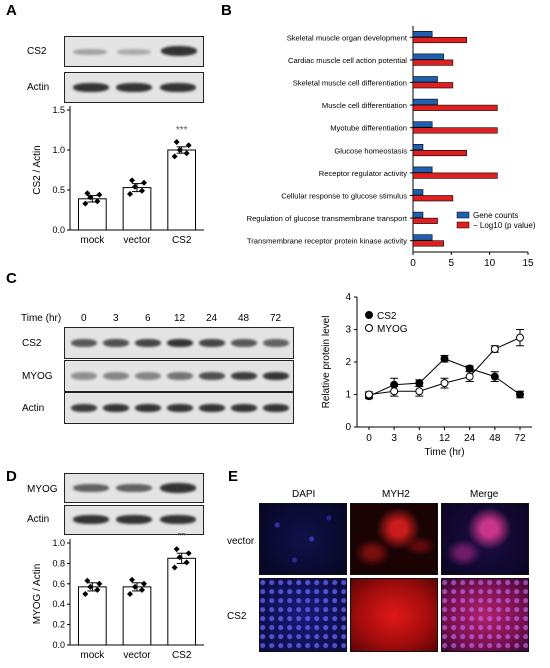 This screenshot has width=550, height=668. Describe the element at coordinates (485, 615) in the screenshot. I see `micrograph-cs2-merge` at that location.